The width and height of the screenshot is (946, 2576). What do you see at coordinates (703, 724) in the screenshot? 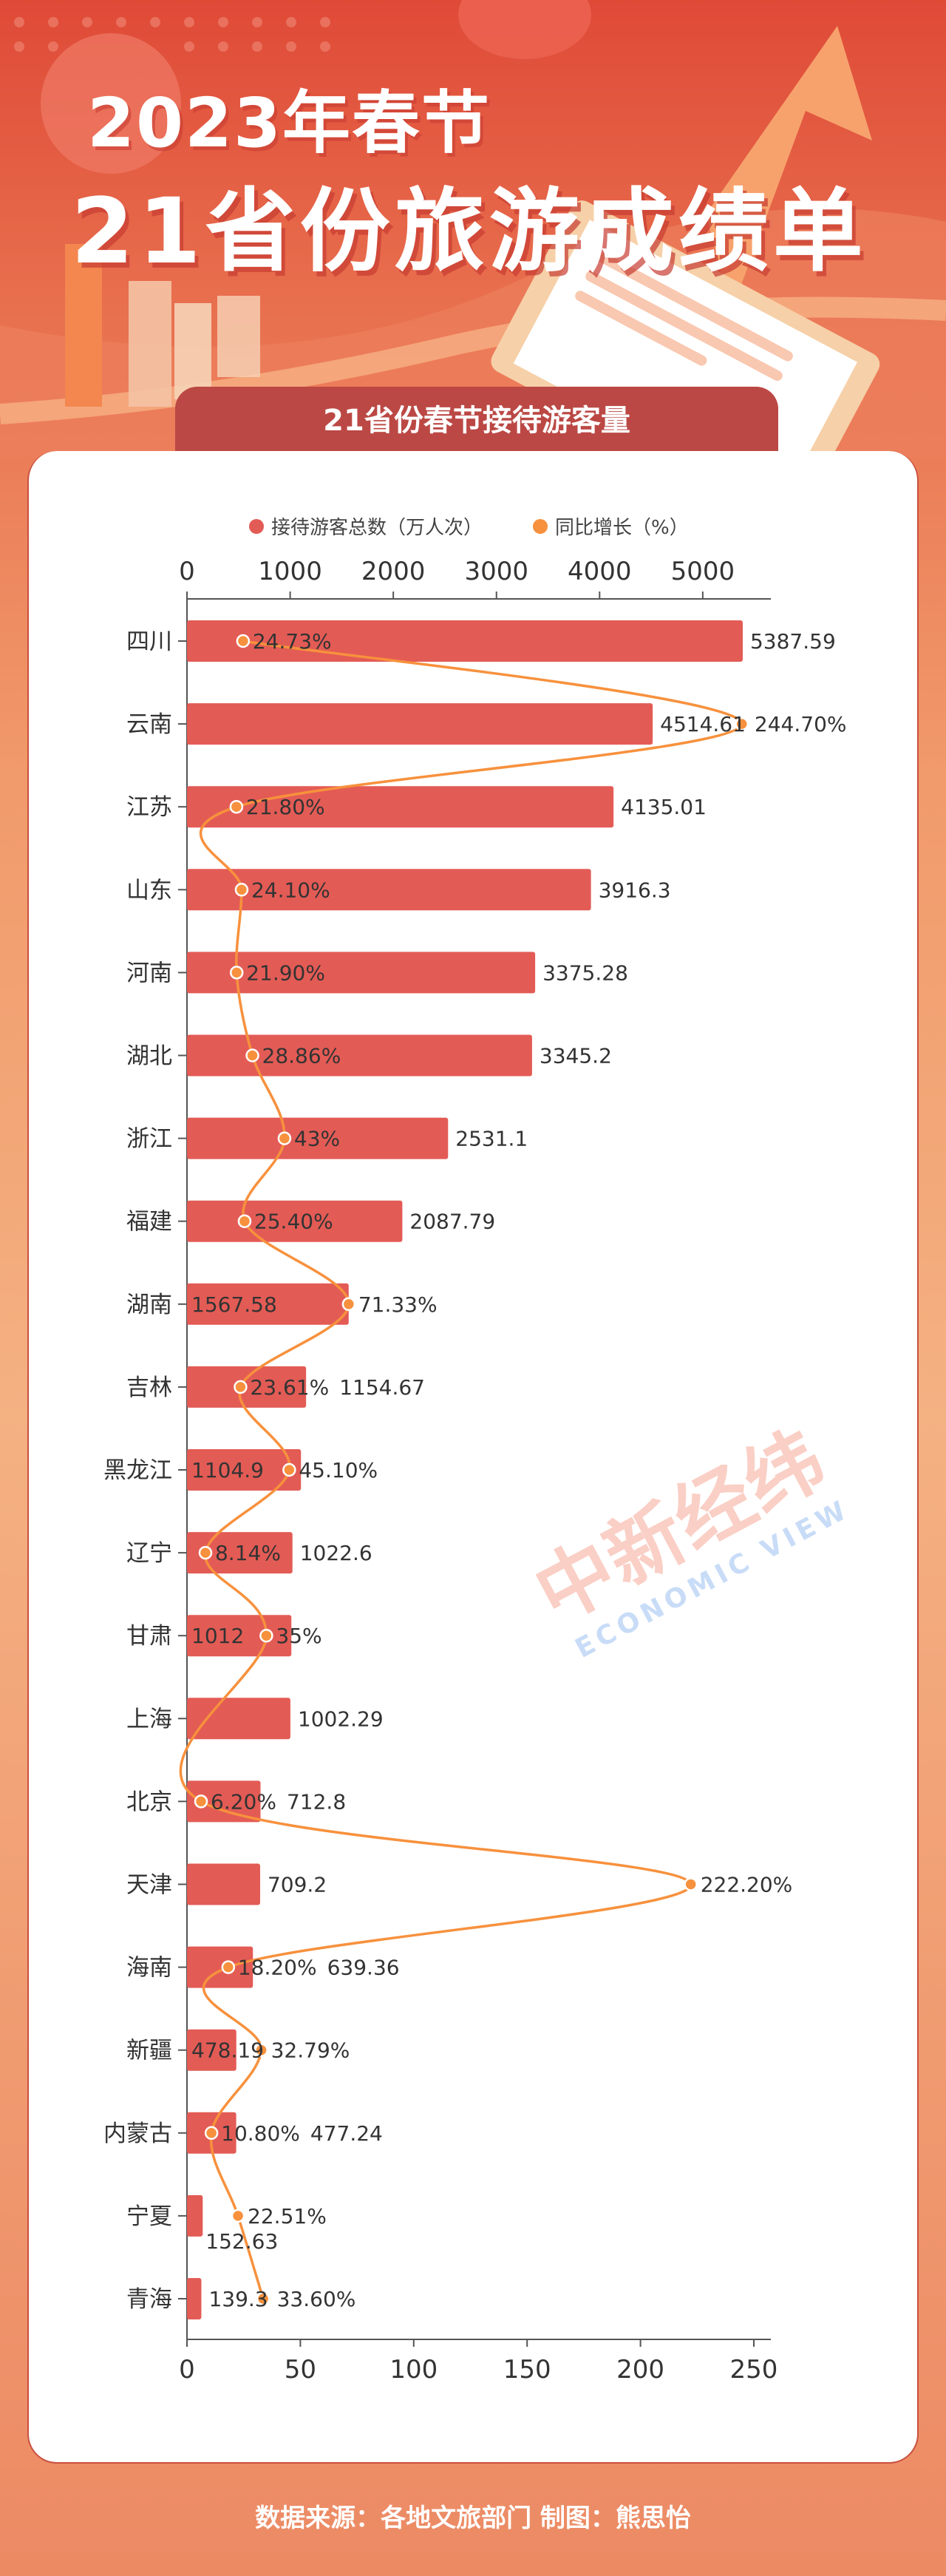
I see `bar-value-label: 4514.61` at bounding box center [703, 724].